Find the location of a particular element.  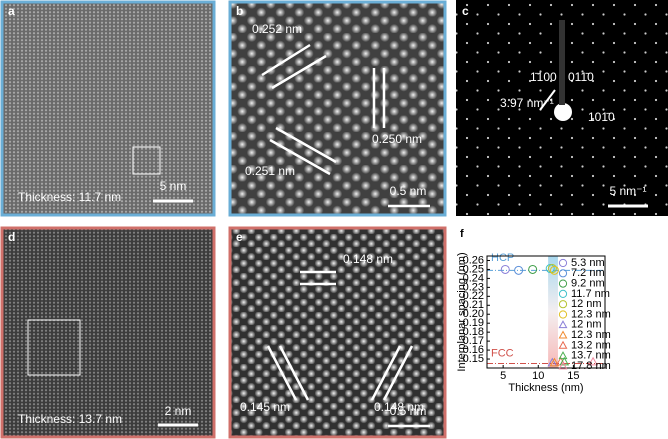

y-tick-label: 0.25 is located at coordinates (473, 269).